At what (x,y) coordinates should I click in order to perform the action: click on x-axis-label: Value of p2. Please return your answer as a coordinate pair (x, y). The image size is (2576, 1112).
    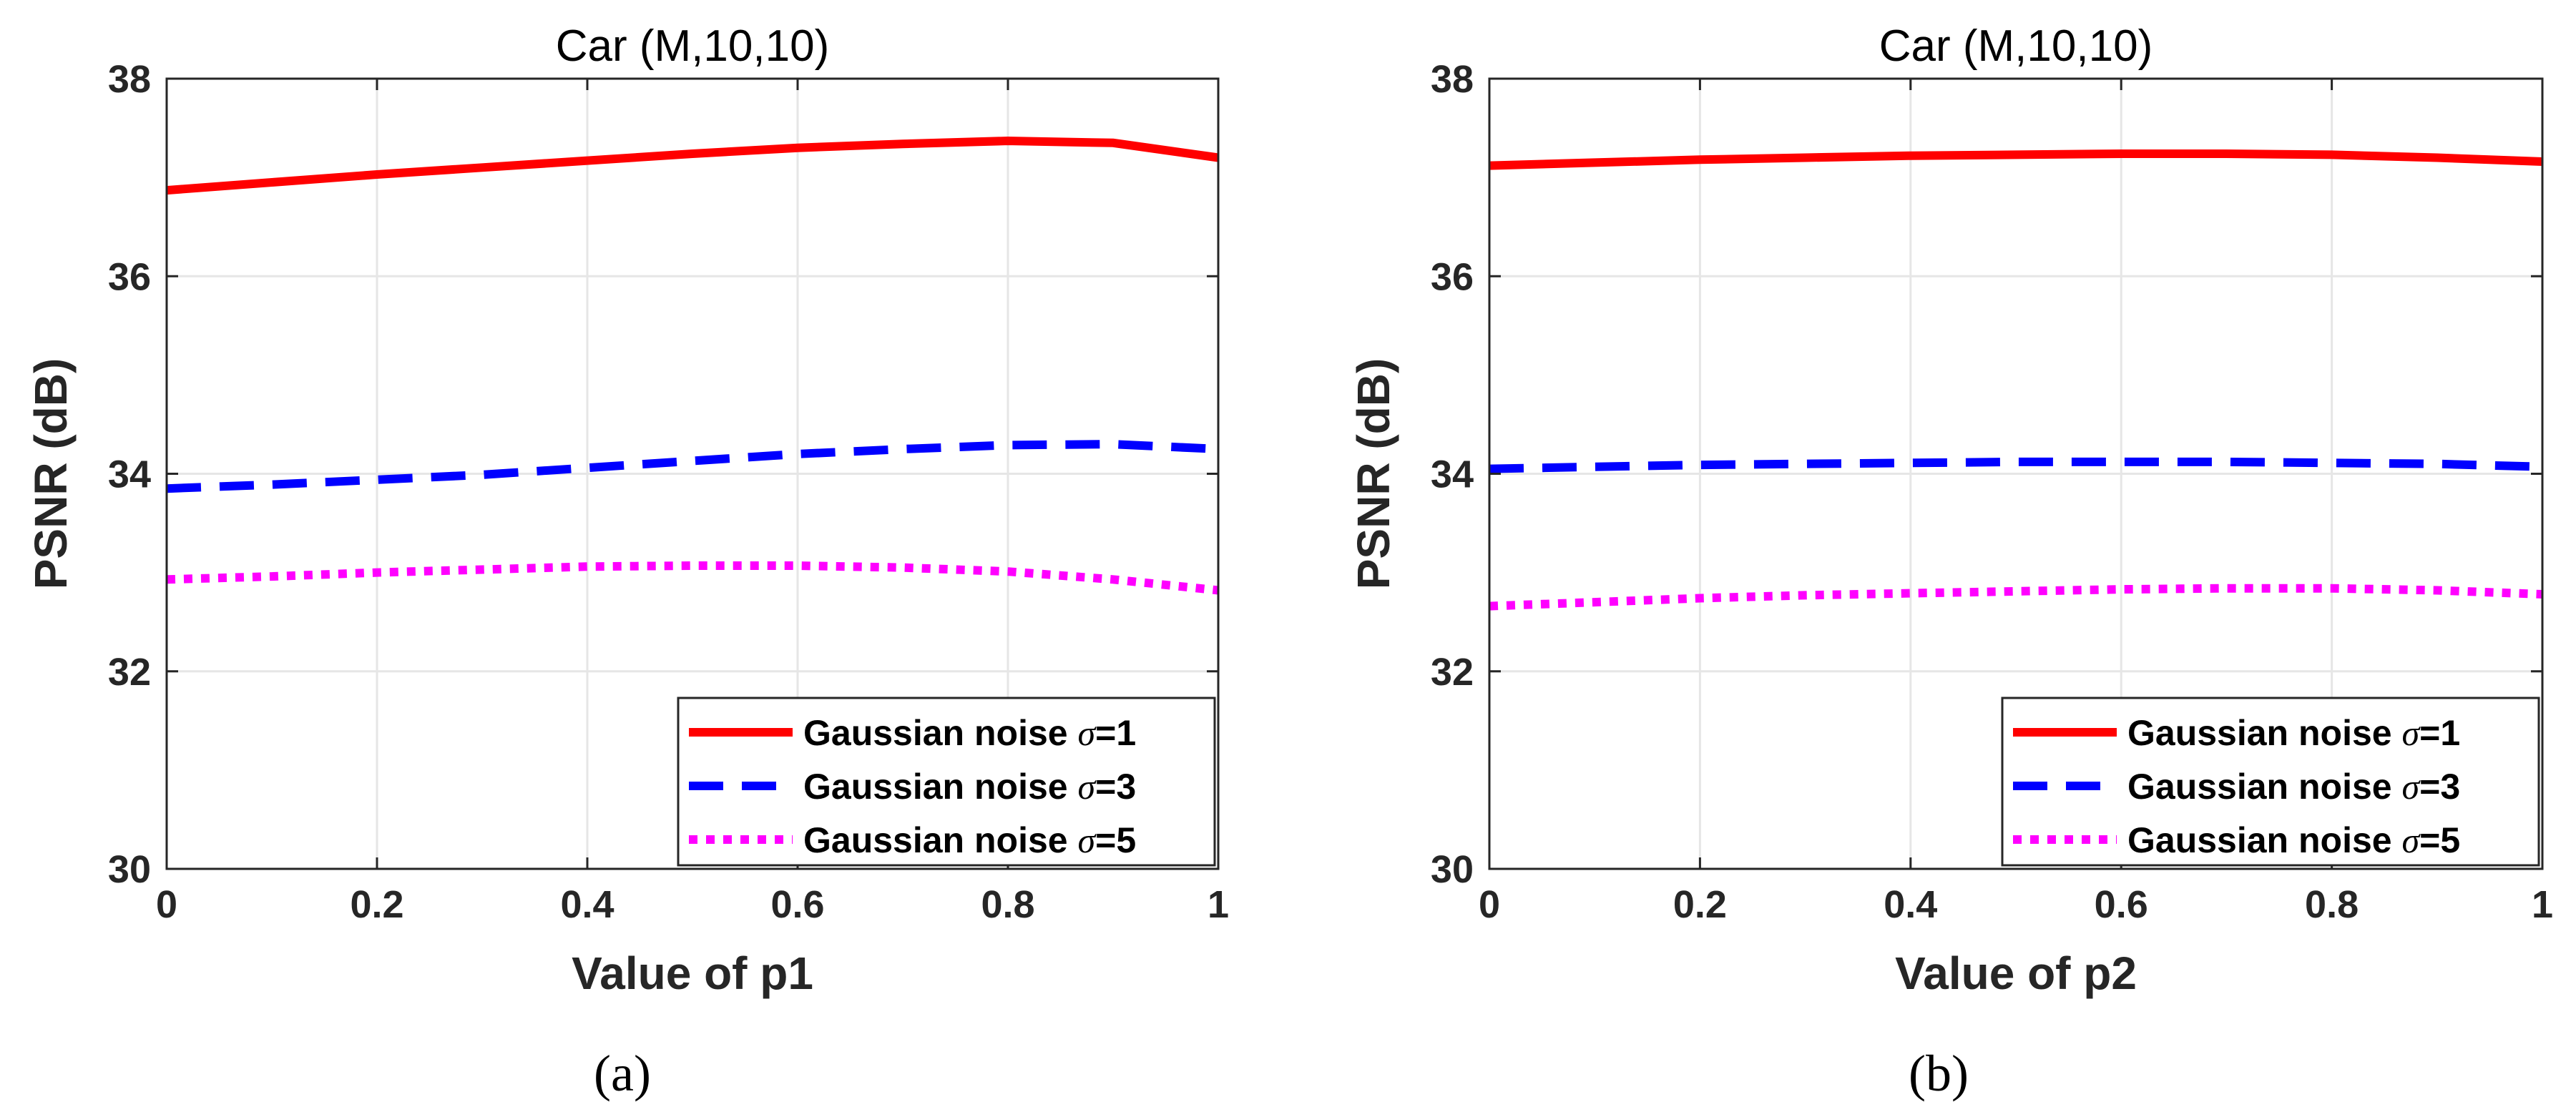
    Looking at the image, I should click on (2016, 973).